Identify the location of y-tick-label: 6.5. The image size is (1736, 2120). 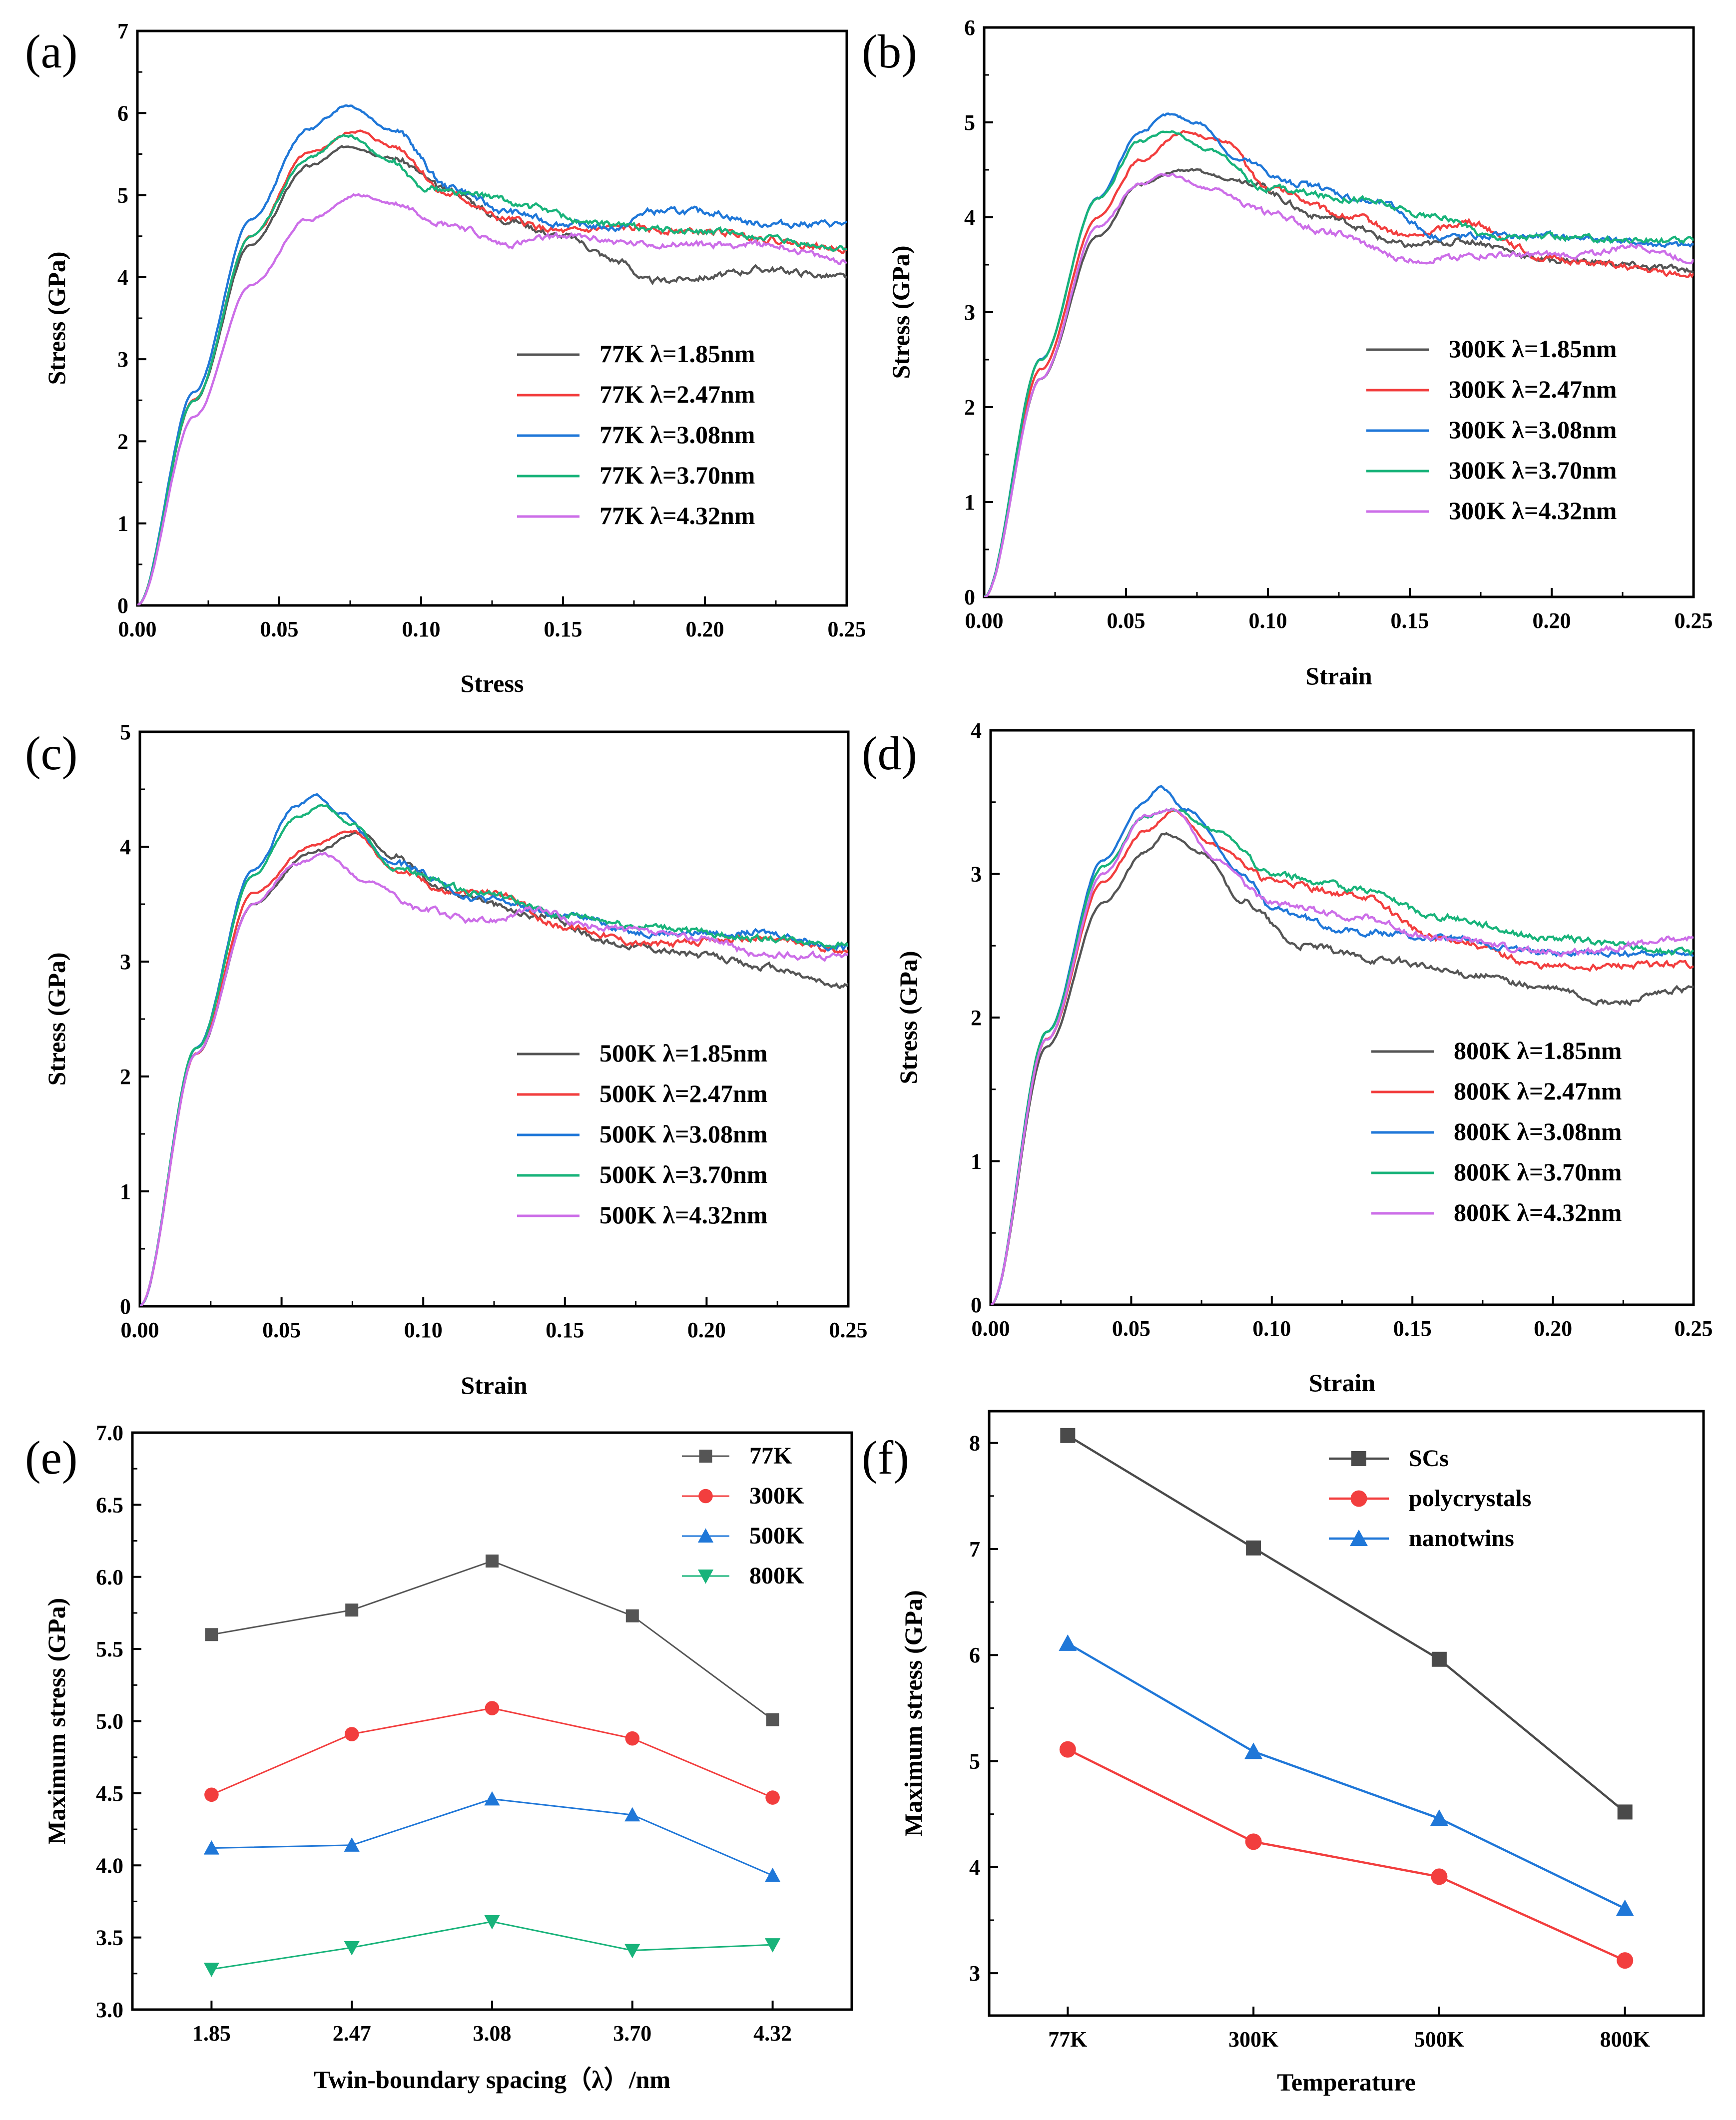
(109, 1505).